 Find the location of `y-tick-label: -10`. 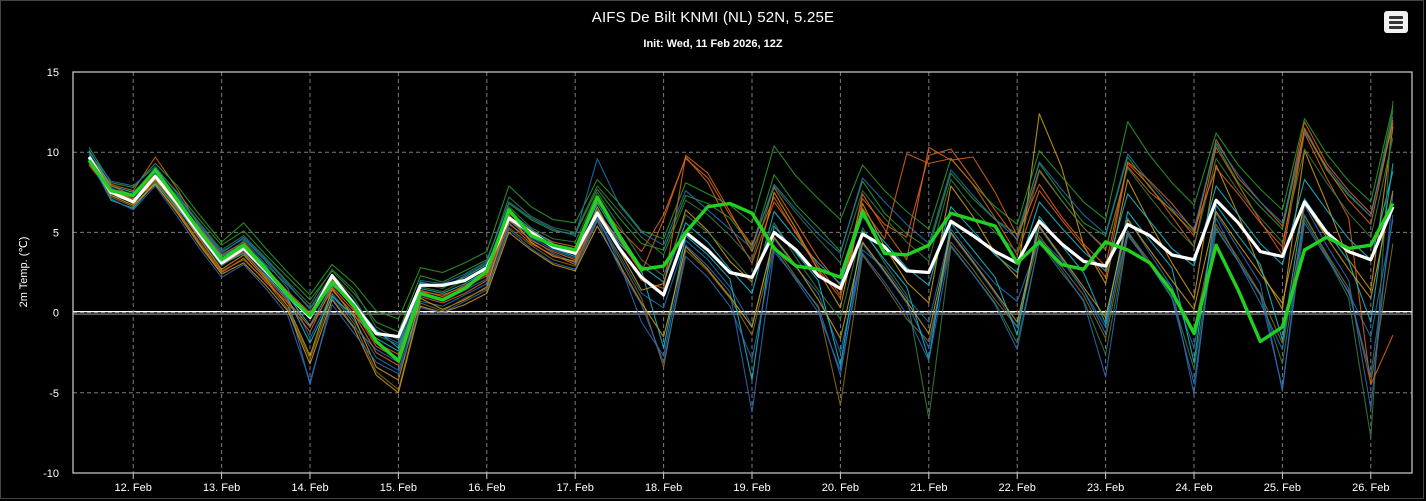

y-tick-label: -10 is located at coordinates (51, 474).